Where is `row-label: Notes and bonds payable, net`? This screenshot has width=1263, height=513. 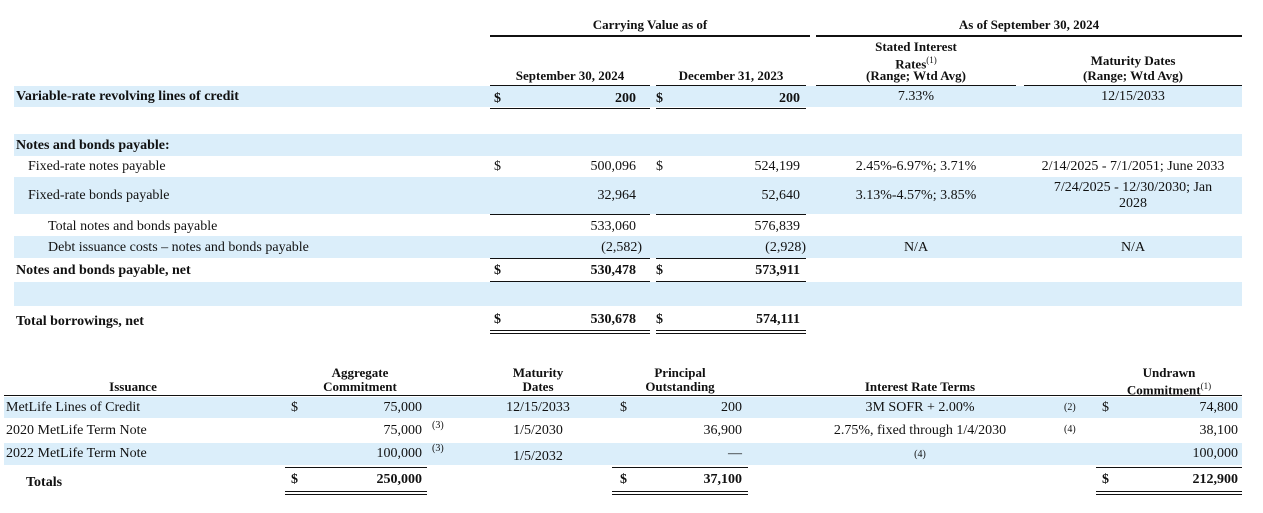 row-label: Notes and bonds payable, net is located at coordinates (103, 270).